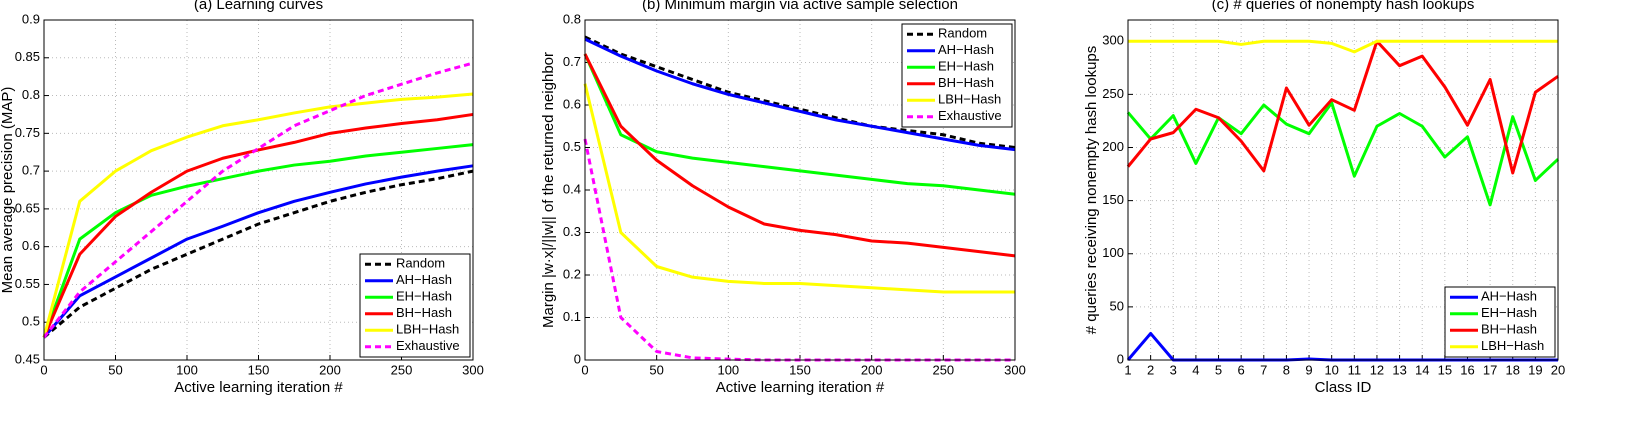 The height and width of the screenshot is (422, 1642). I want to click on y-tick-label: 150, so click(1113, 199).